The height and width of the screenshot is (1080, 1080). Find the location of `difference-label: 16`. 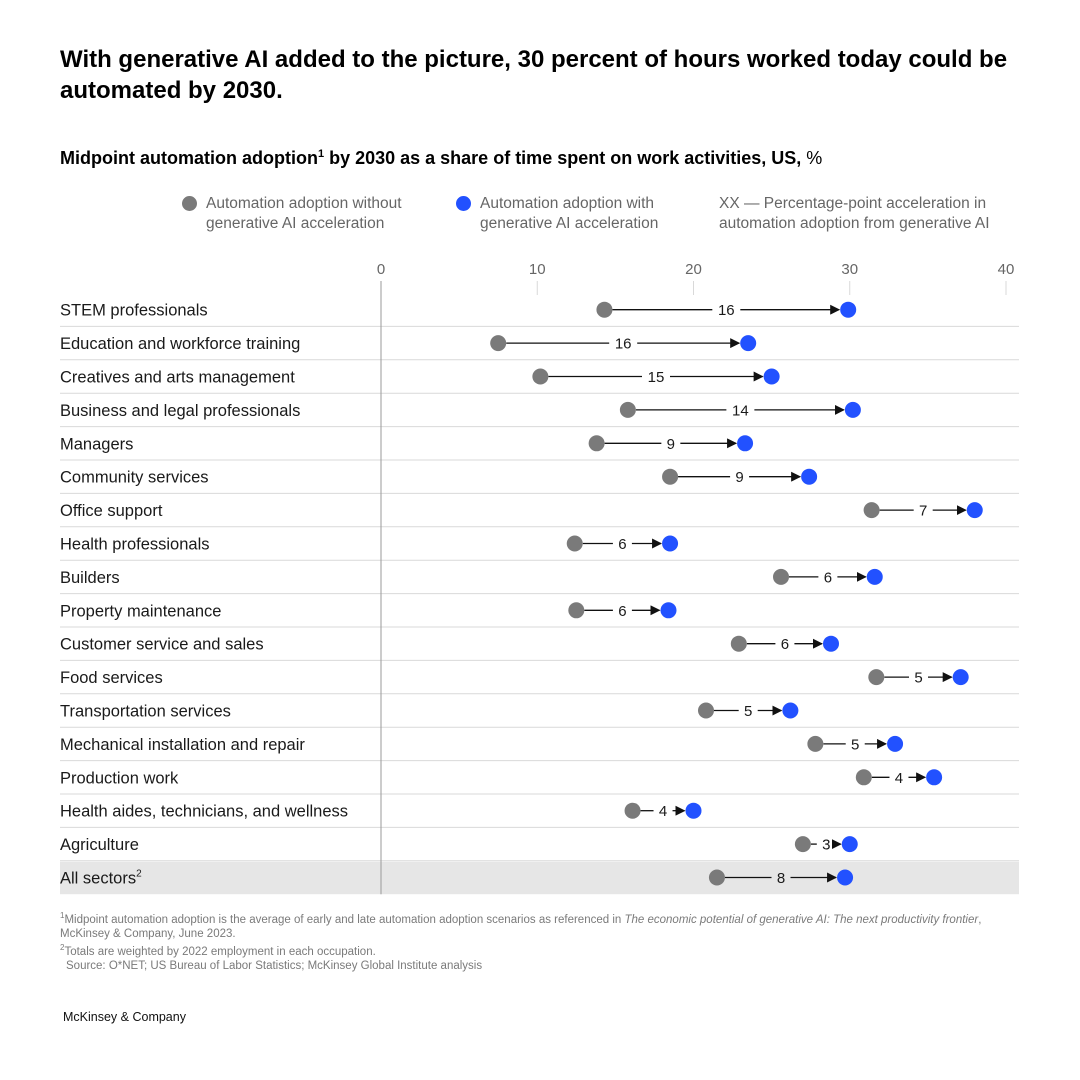

difference-label: 16 is located at coordinates (623, 344).